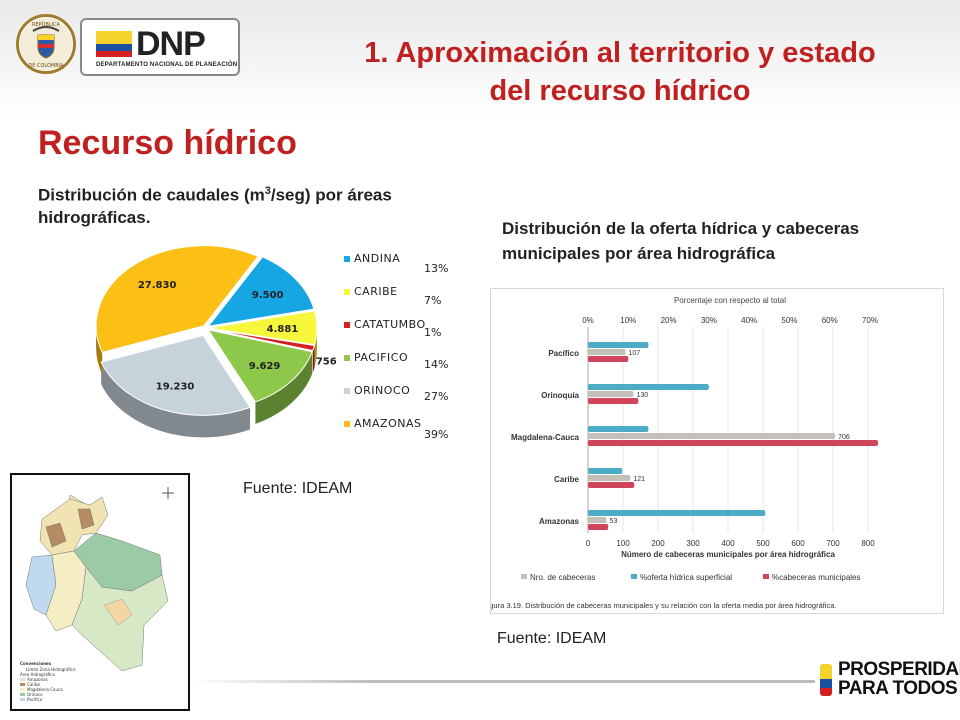 Image resolution: width=960 pixels, height=720 pixels. Describe the element at coordinates (870, 320) in the screenshot. I see `top-axis-tick: 70%` at that location.